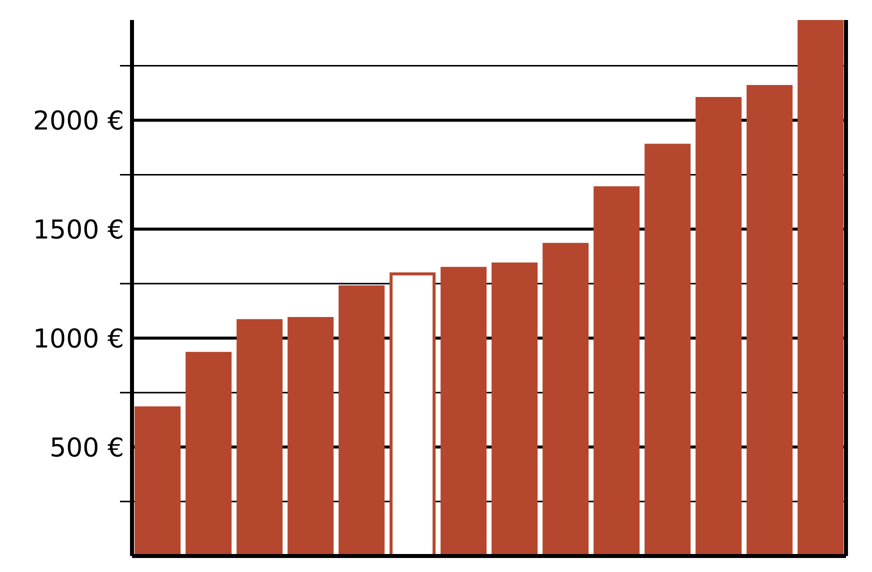  Describe the element at coordinates (87, 448) in the screenshot. I see `y-tick-label: 500 €` at that location.